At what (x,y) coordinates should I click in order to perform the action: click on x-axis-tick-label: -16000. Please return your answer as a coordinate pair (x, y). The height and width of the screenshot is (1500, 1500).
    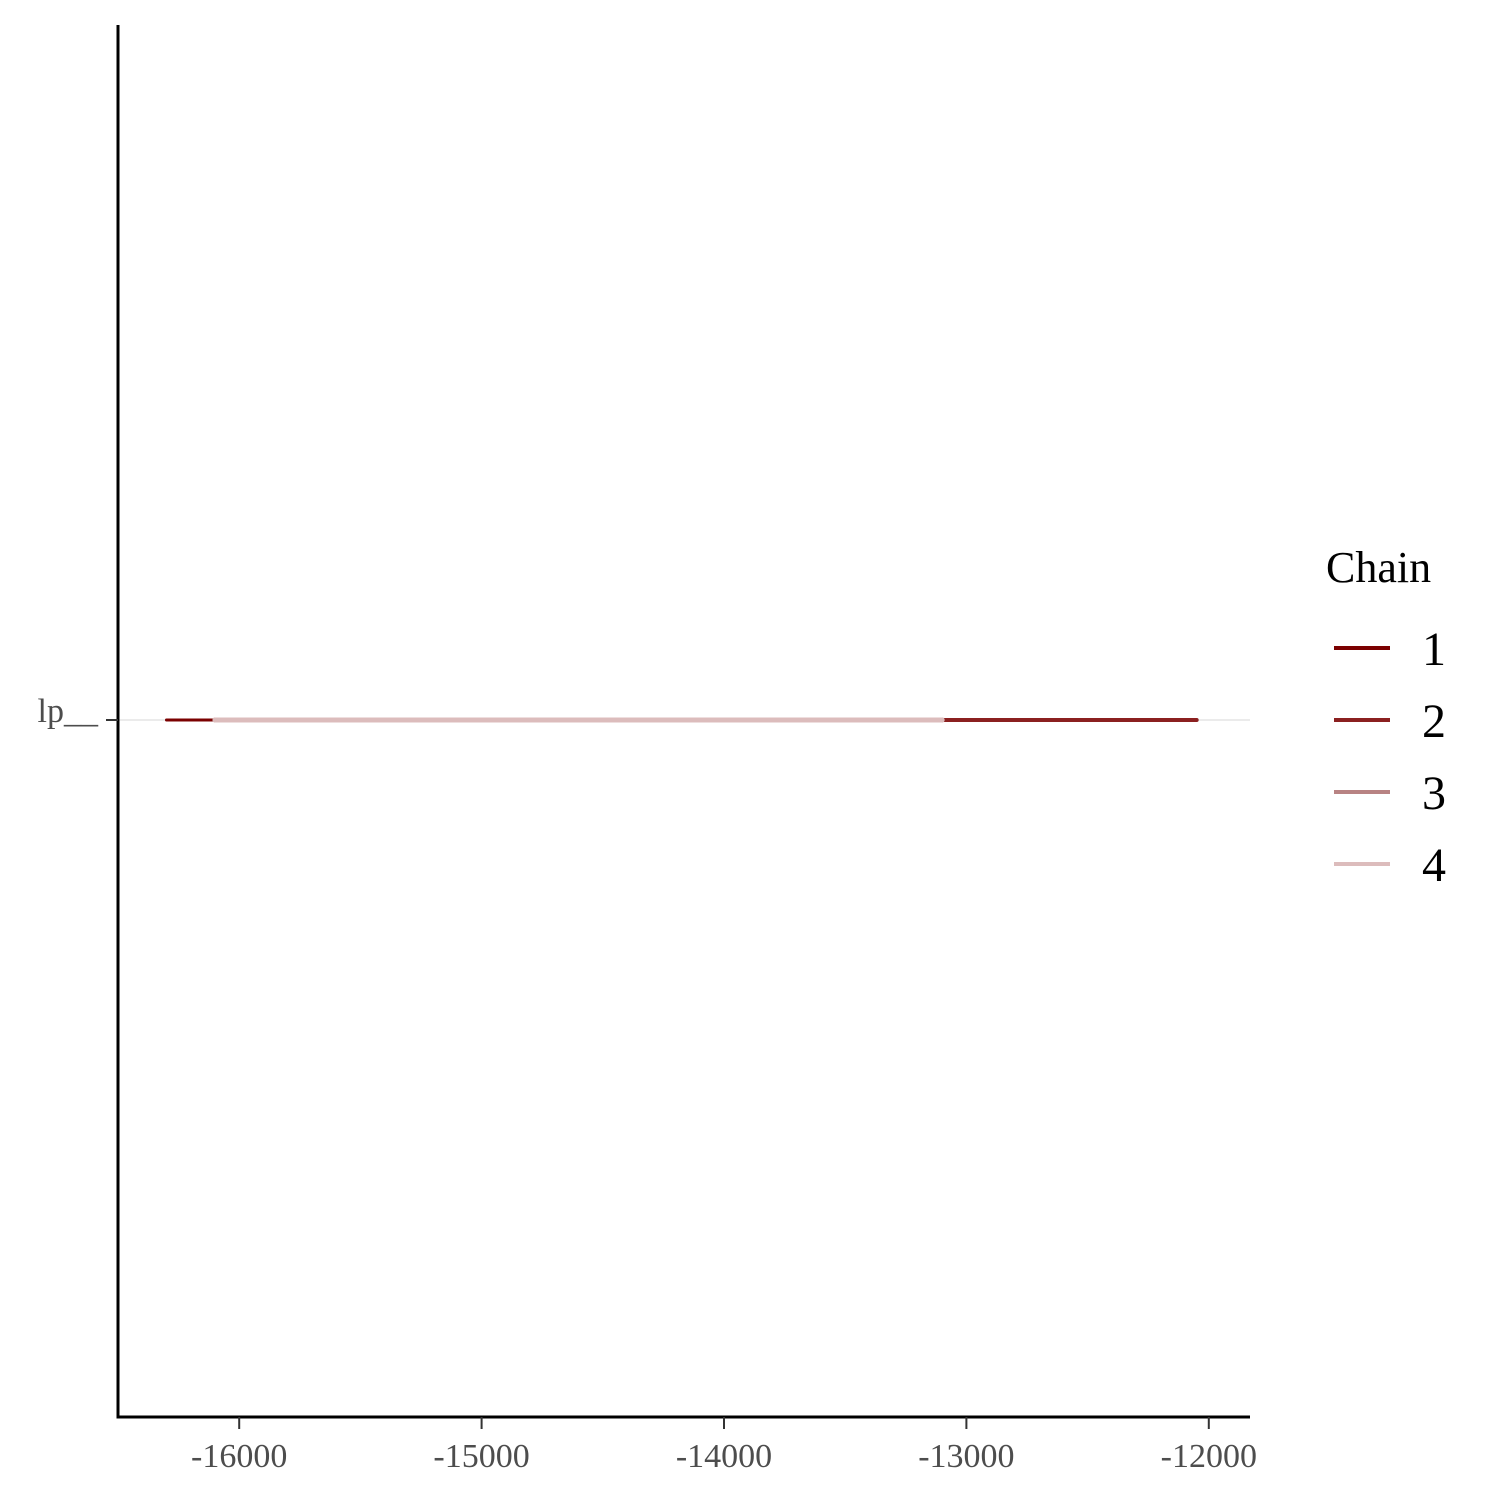
    Looking at the image, I should click on (239, 1456).